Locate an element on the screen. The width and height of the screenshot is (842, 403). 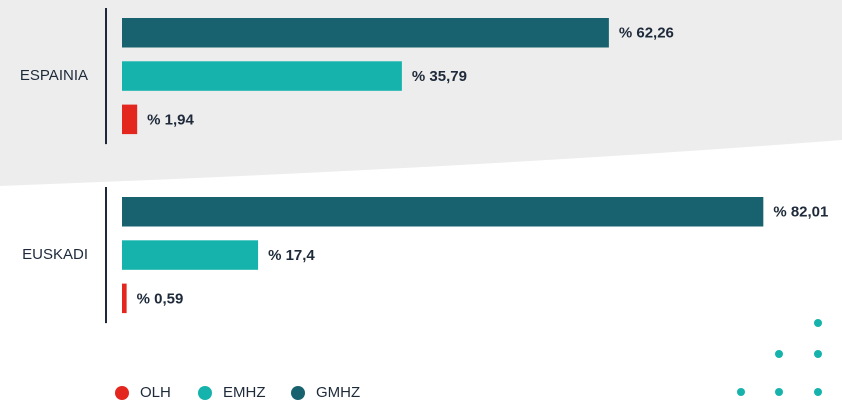
value-label: % 0,59 is located at coordinates (160, 298).